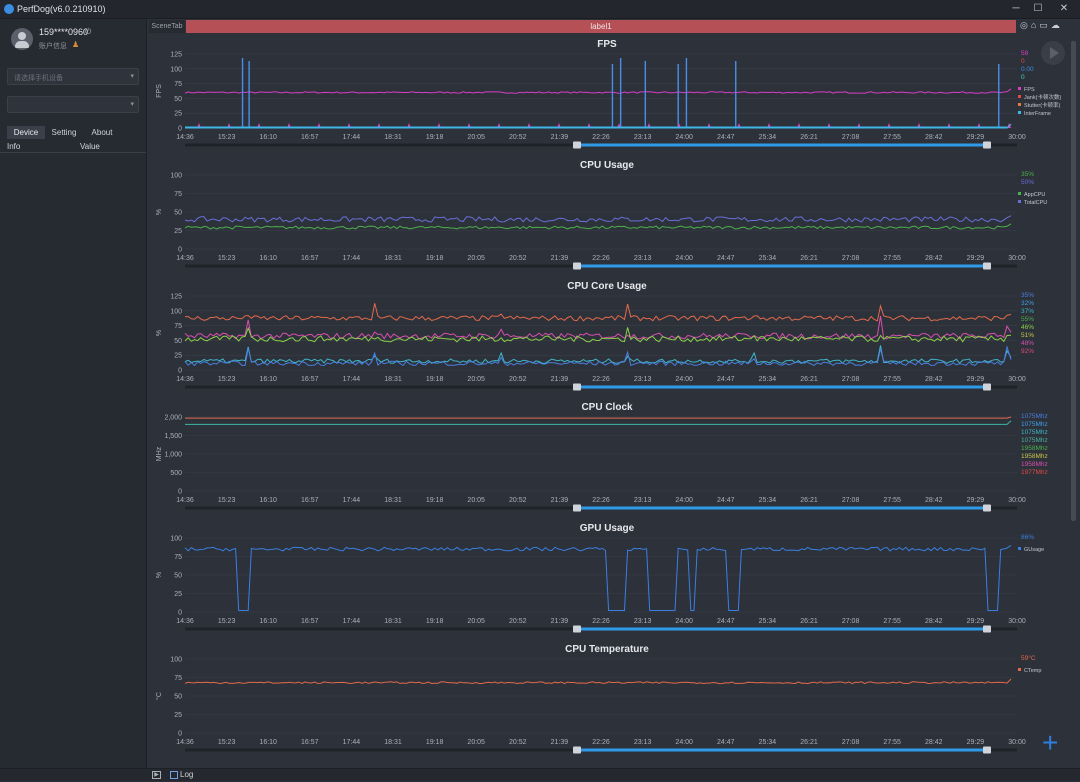  Describe the element at coordinates (167, 26) in the screenshot. I see `scene-tab: SceneTab` at that location.